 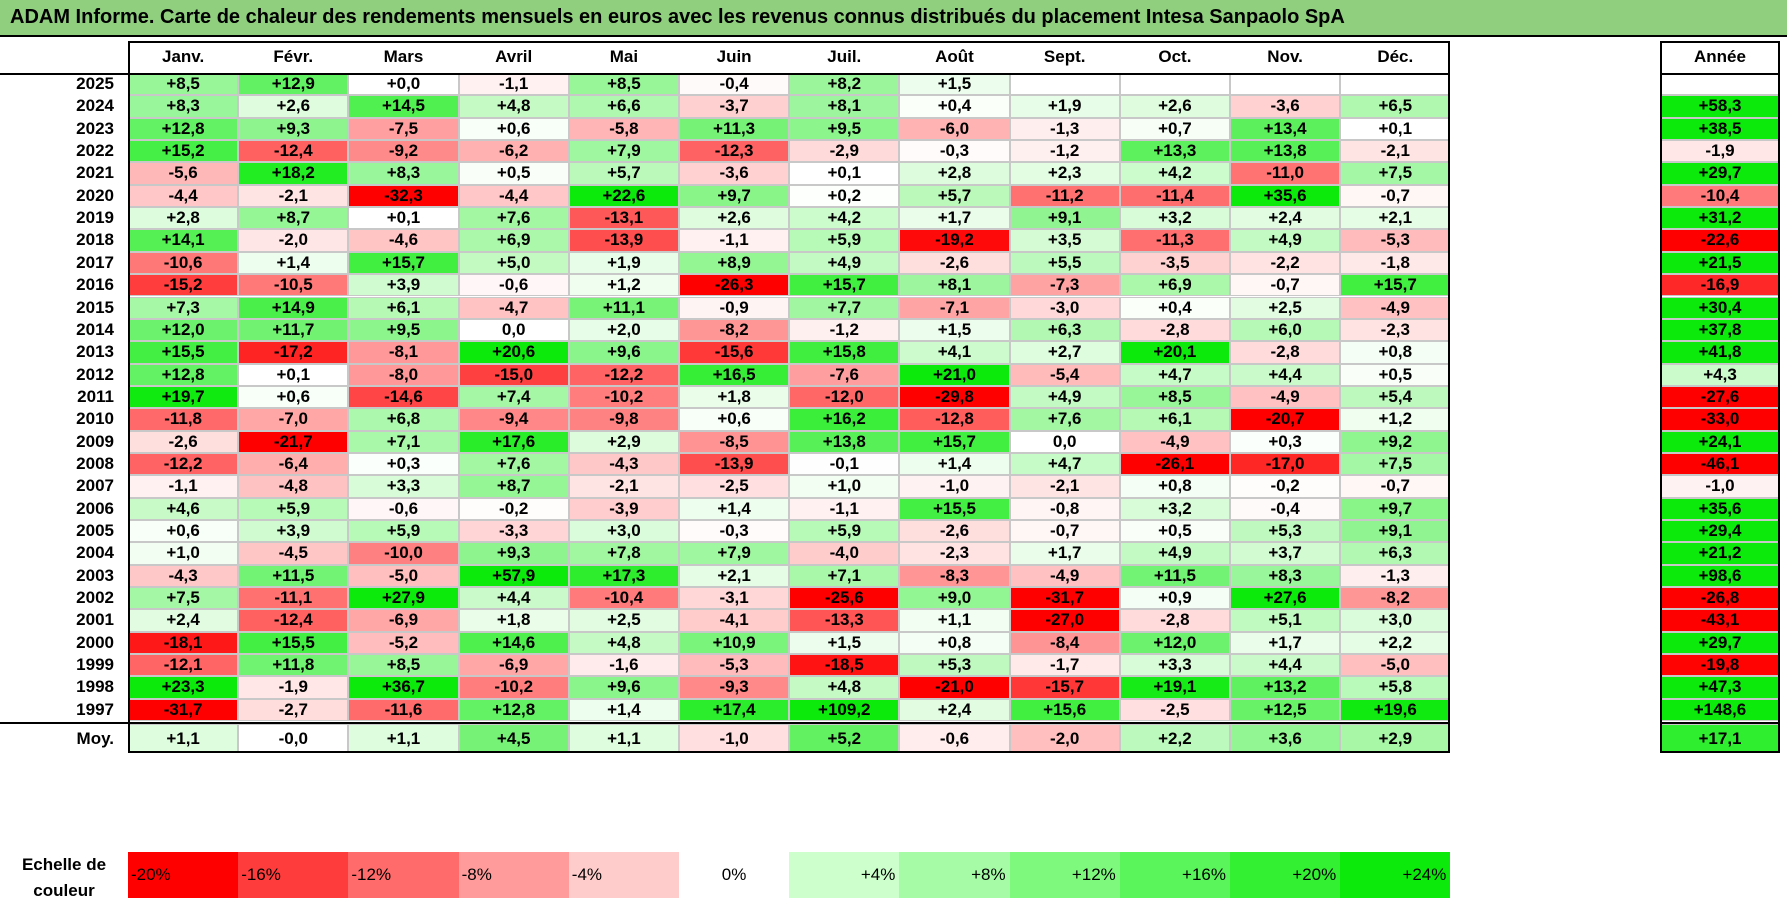 I want to click on annual-cell: -22,6, so click(x=1720, y=240).